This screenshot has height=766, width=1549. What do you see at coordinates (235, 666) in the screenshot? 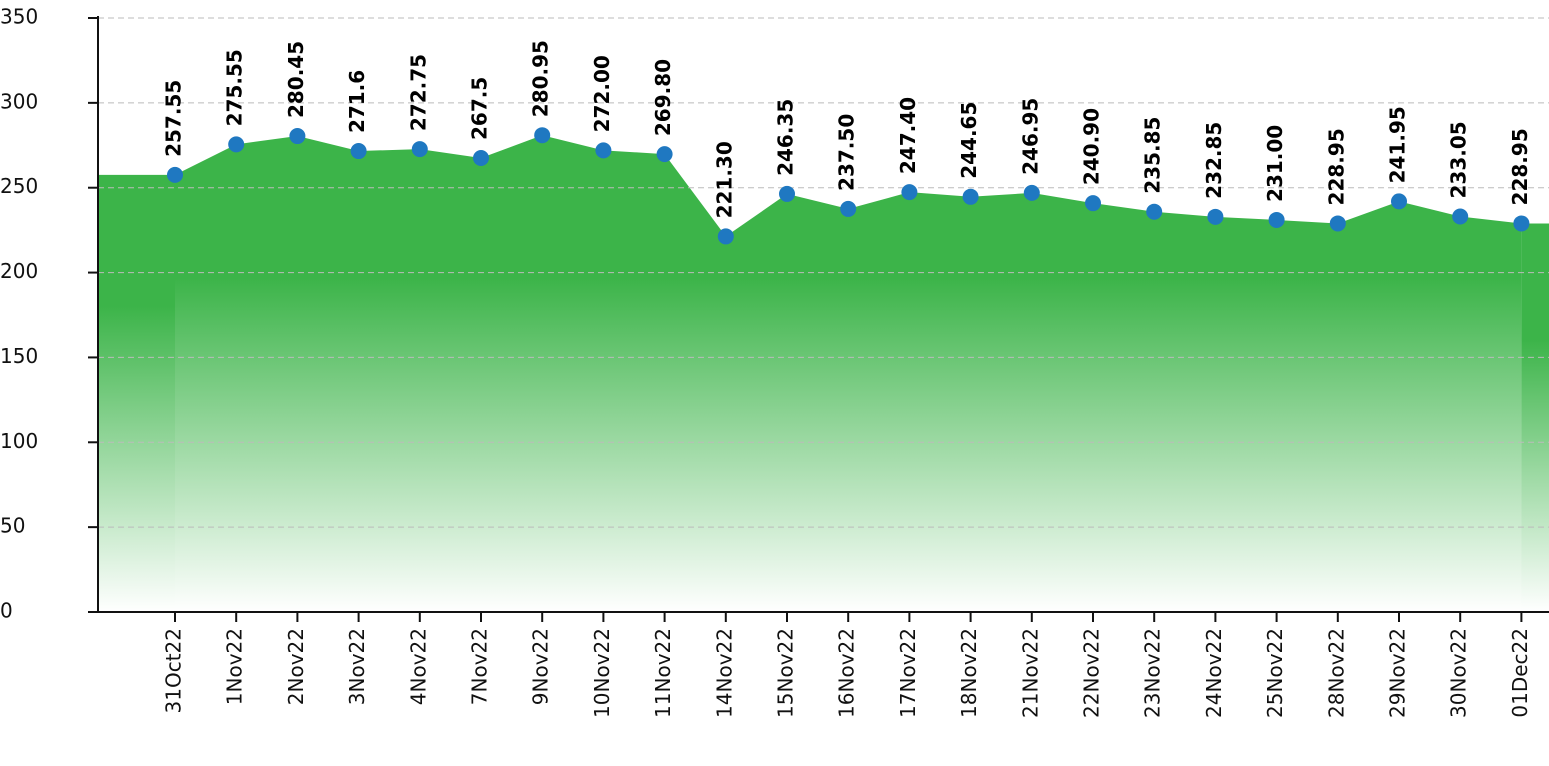
I see `x-tick-label: 1Nov22` at bounding box center [235, 666].